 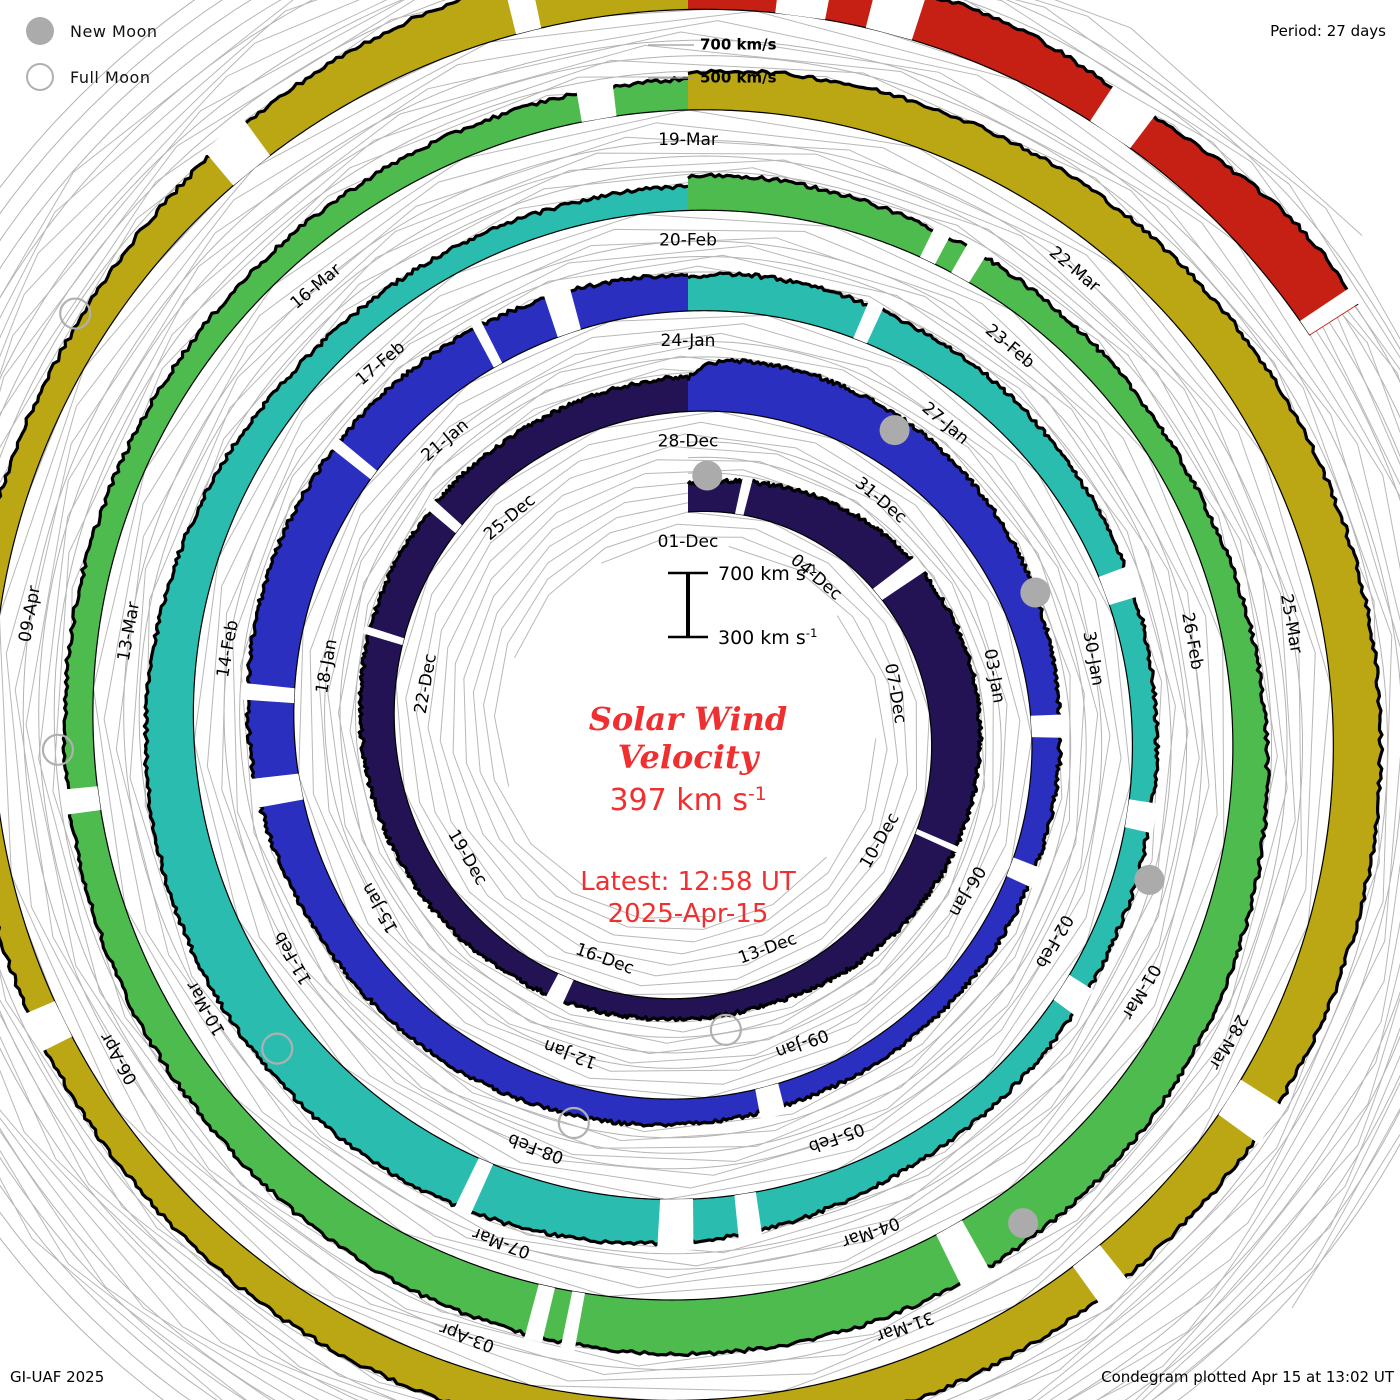 What do you see at coordinates (738, 78) in the screenshot?
I see `top-scale-label-500: 500 km/s` at bounding box center [738, 78].